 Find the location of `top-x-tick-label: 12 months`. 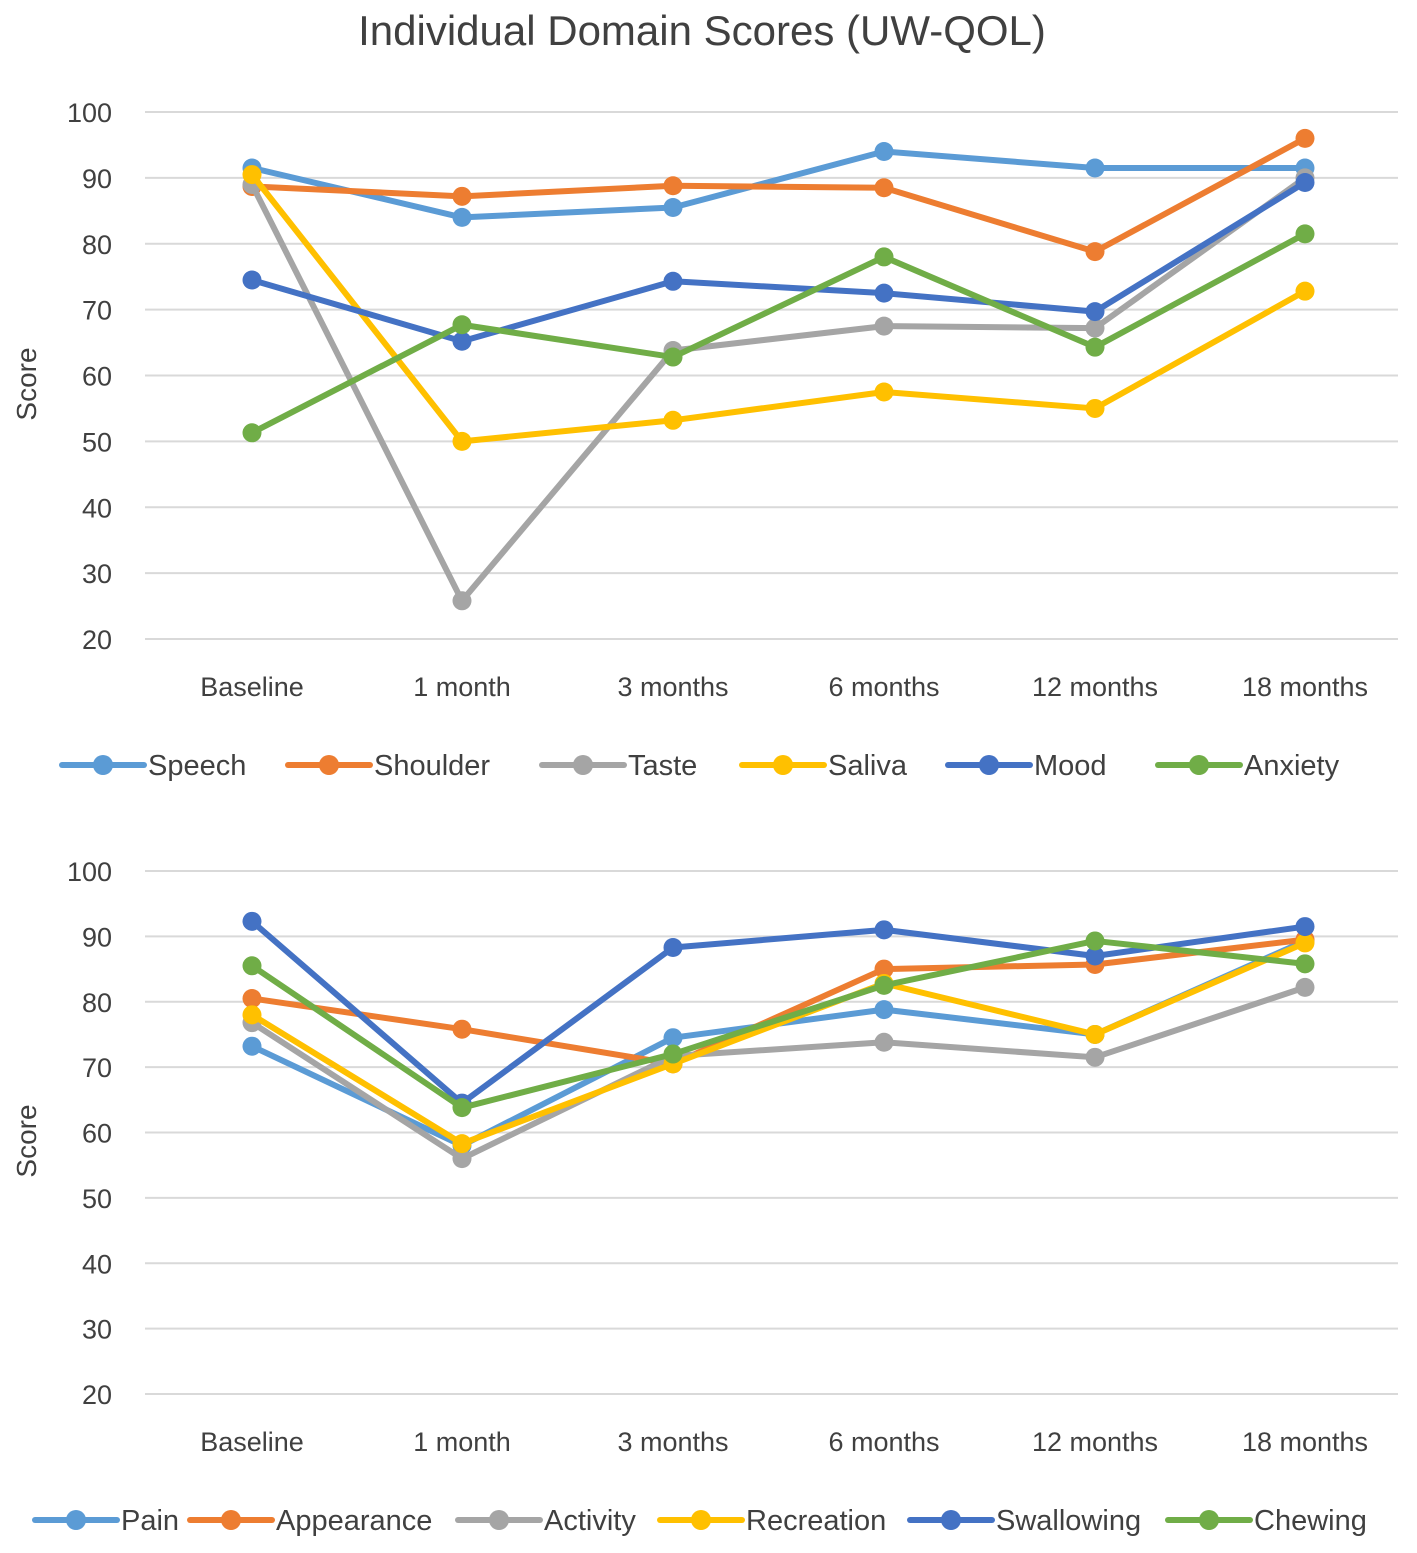

top-x-tick-label: 12 months is located at coordinates (1095, 687).